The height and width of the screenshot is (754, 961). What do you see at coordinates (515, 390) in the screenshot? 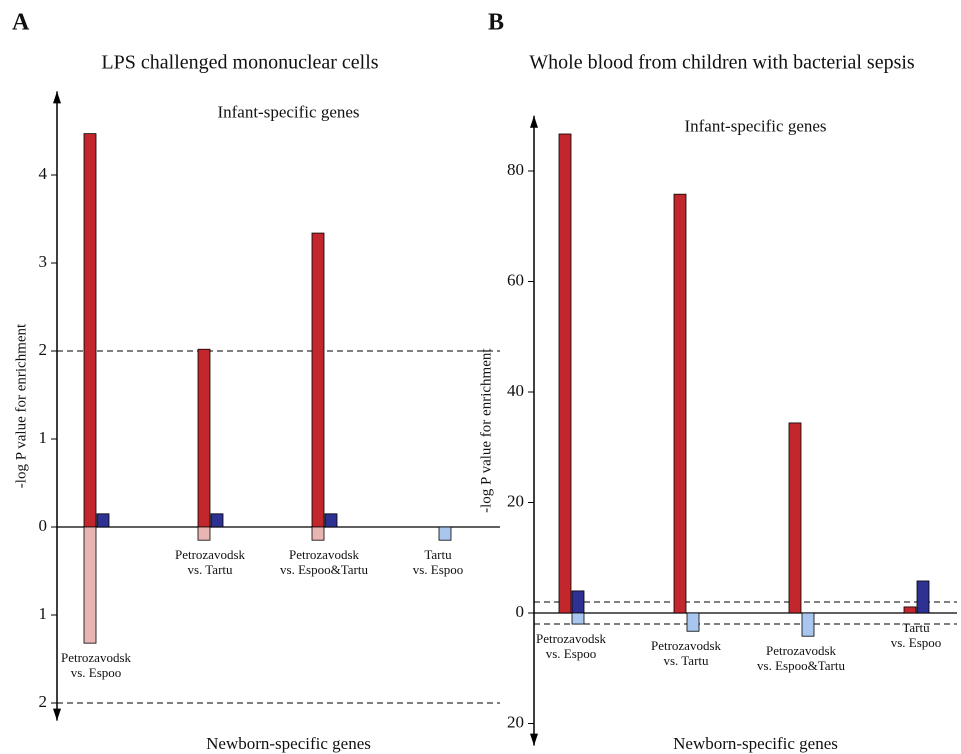
I see `y-tick-label: 40` at bounding box center [515, 390].